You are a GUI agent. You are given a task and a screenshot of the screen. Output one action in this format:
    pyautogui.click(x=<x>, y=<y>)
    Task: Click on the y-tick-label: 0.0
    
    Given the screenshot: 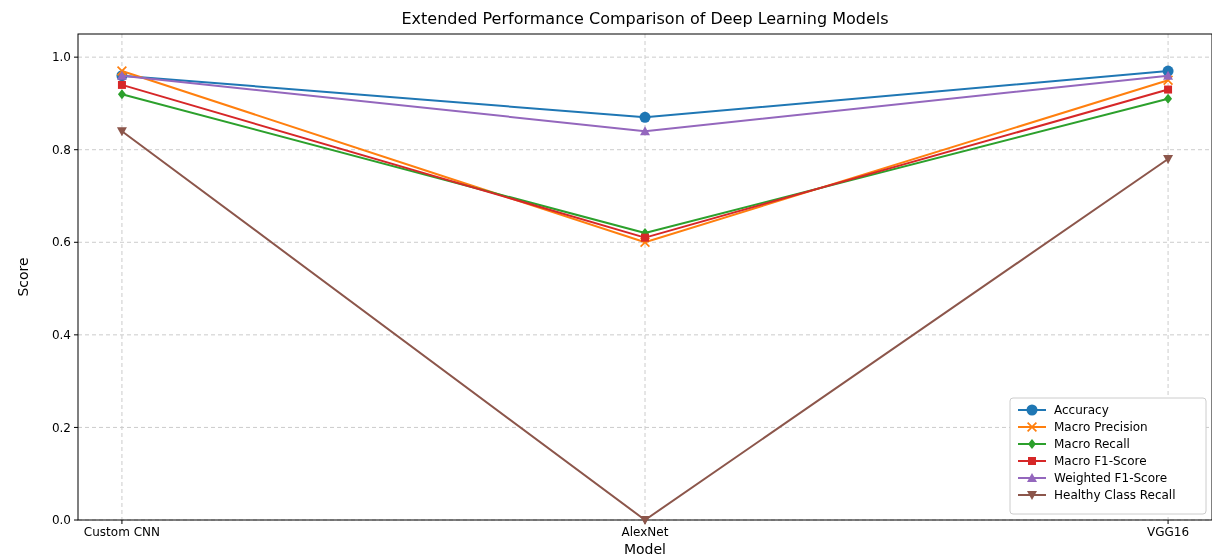 What is the action you would take?
    pyautogui.click(x=61, y=520)
    